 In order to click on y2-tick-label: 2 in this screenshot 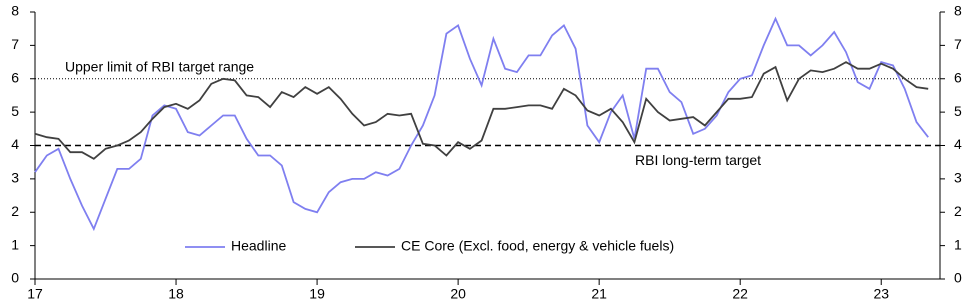, I will do `click(958, 211)`.